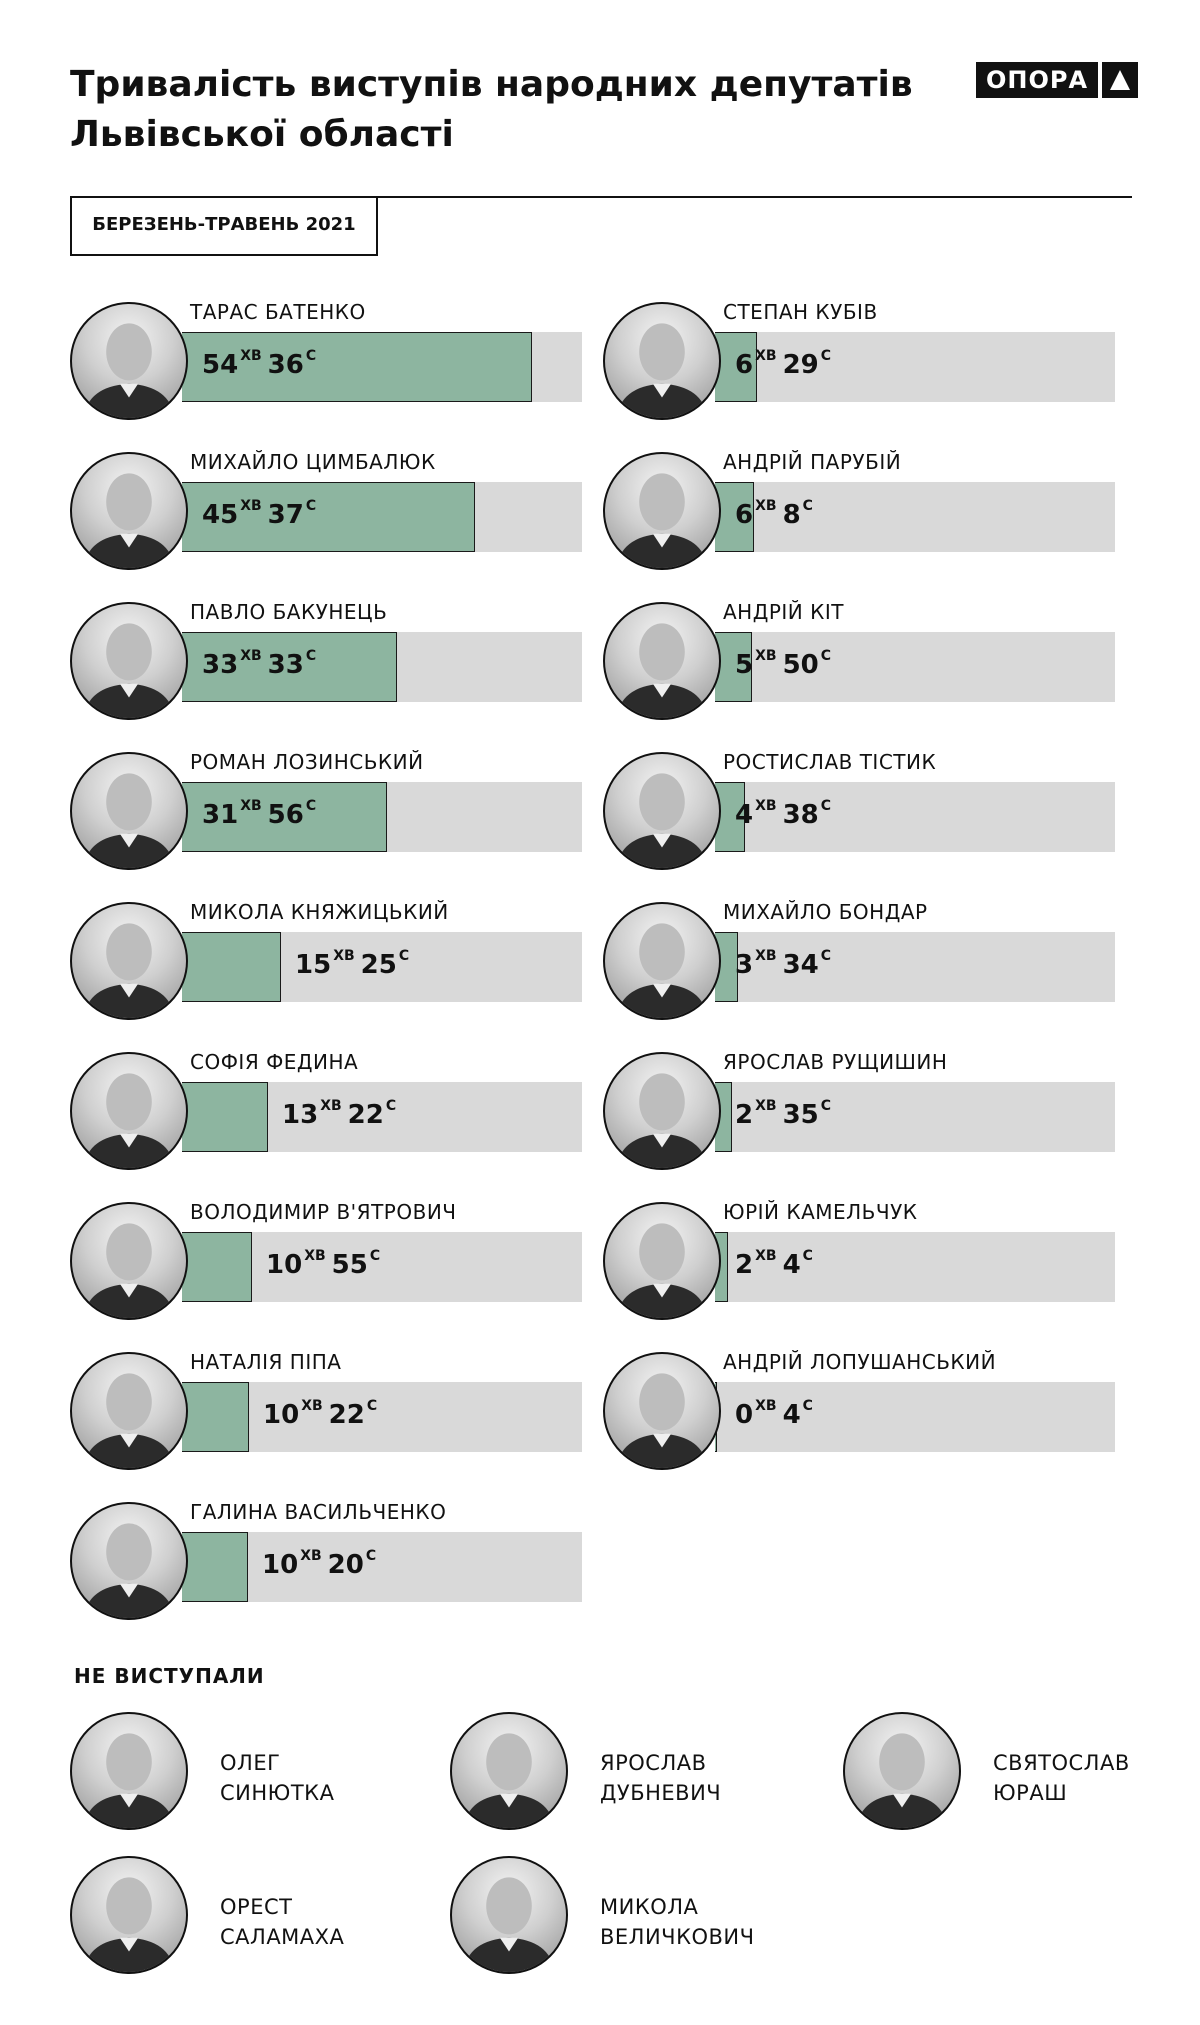  Describe the element at coordinates (285, 815) in the screenshot. I see `seconds-value: 56` at that location.